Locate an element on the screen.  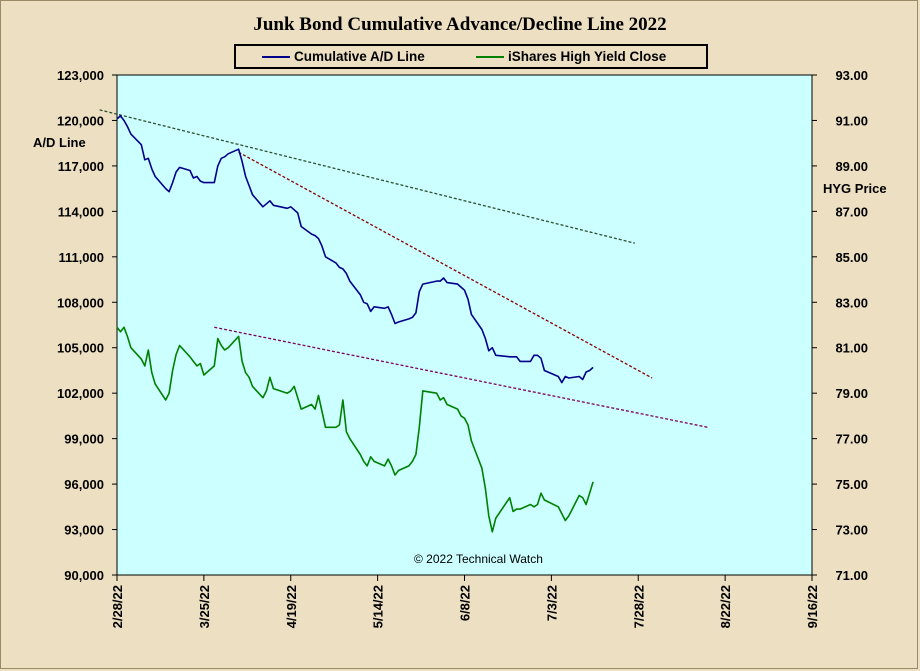
left-tick-label: 108,000 is located at coordinates (80, 302).